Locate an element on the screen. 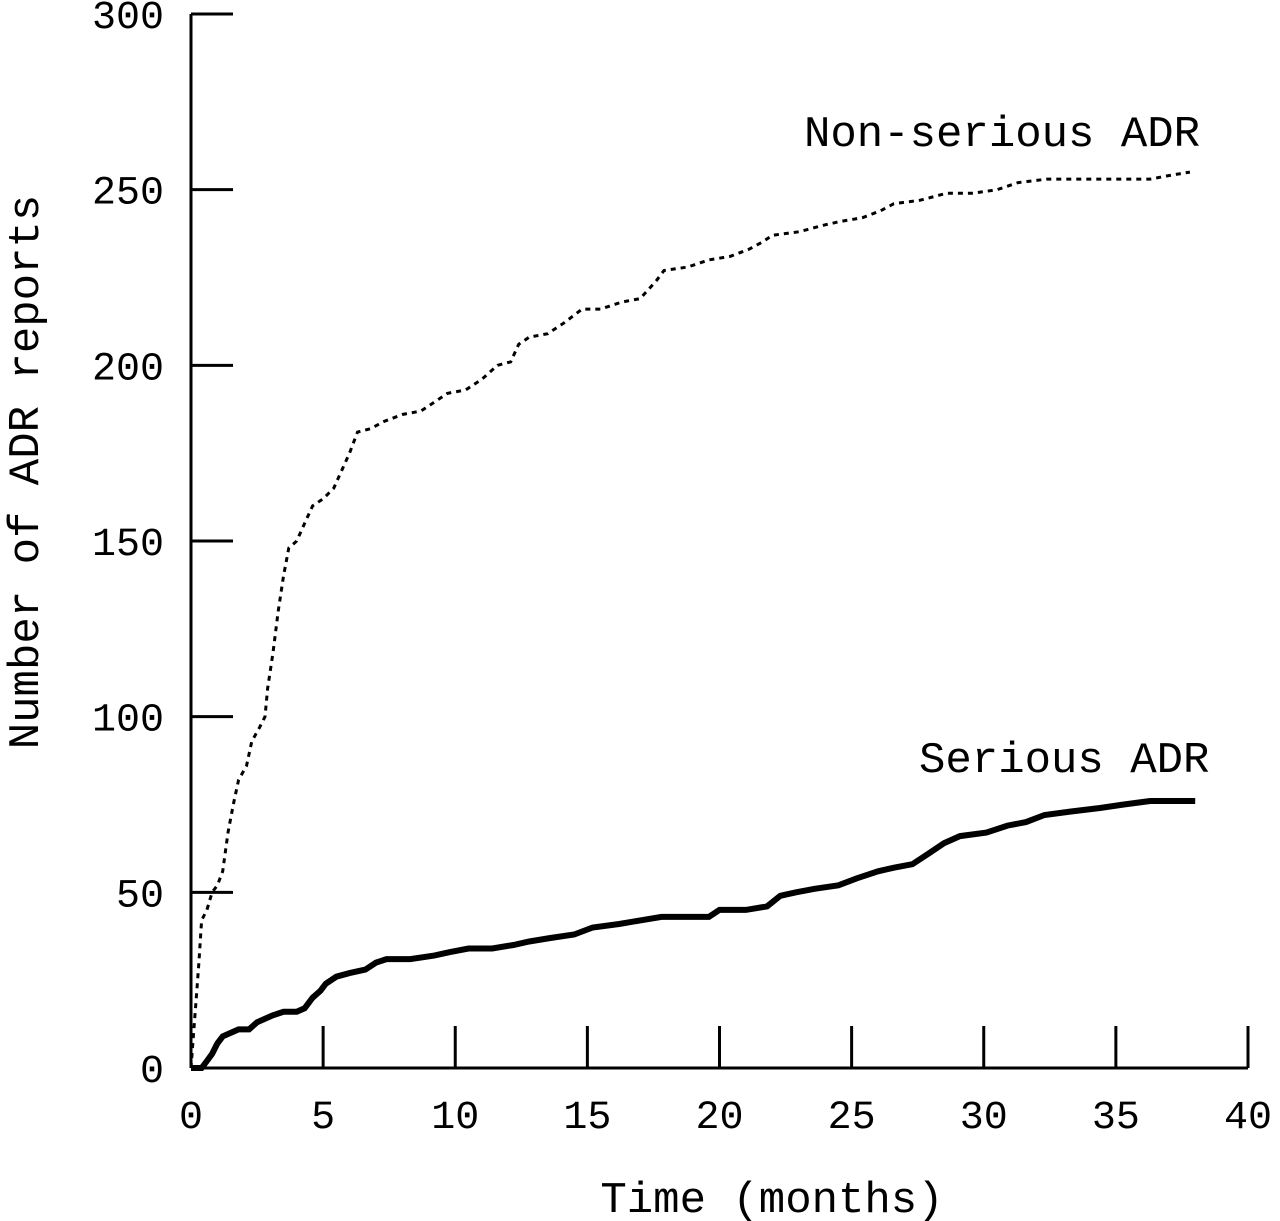 Image resolution: width=1280 pixels, height=1221 pixels. x-tick-label-20: 20 is located at coordinates (719, 1118).